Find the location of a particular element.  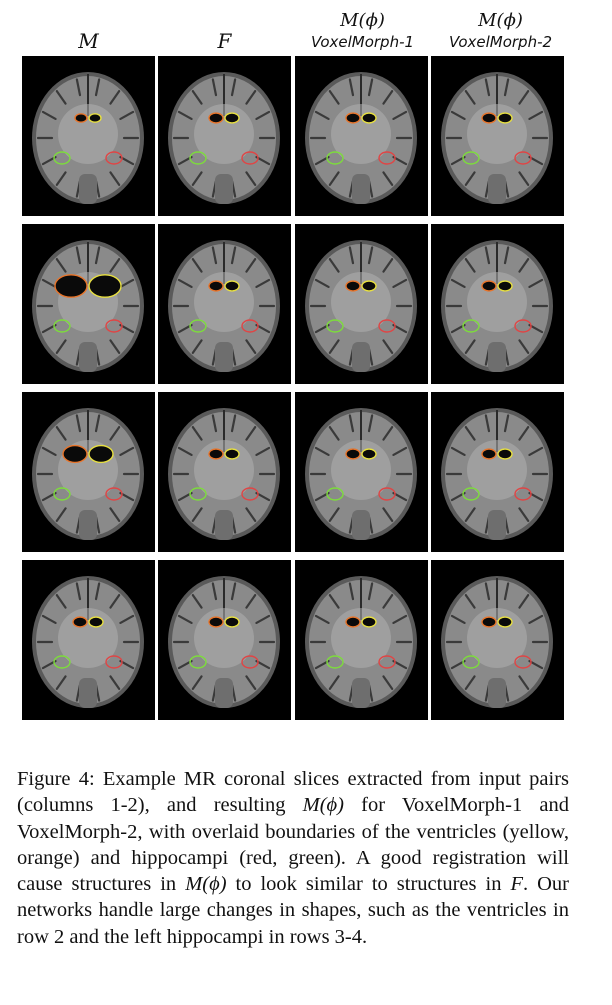

column-header-voxelmorph-2: M(ϕ) VoxelMorph-2 is located at coordinates (500, 31).